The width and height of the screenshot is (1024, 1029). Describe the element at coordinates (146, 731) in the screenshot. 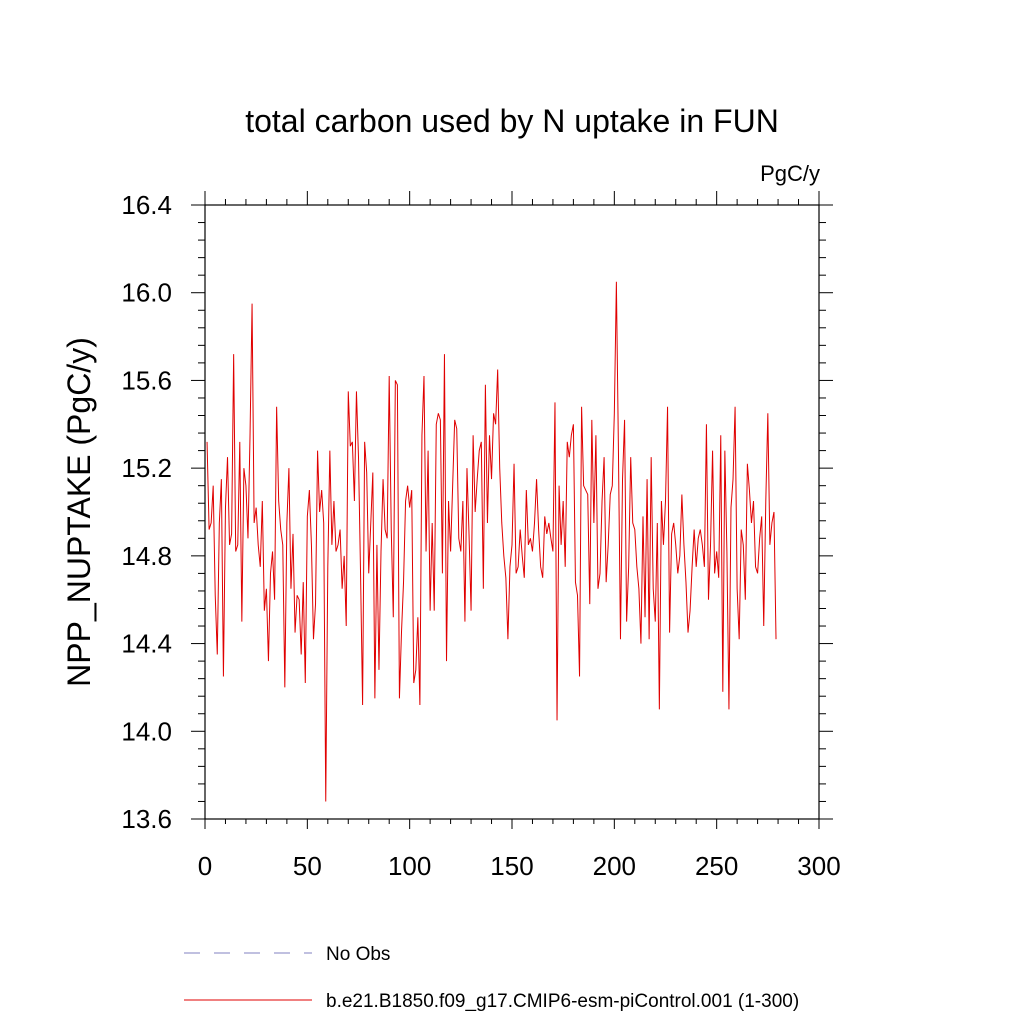

I see `y-tick-label: 14.0` at that location.